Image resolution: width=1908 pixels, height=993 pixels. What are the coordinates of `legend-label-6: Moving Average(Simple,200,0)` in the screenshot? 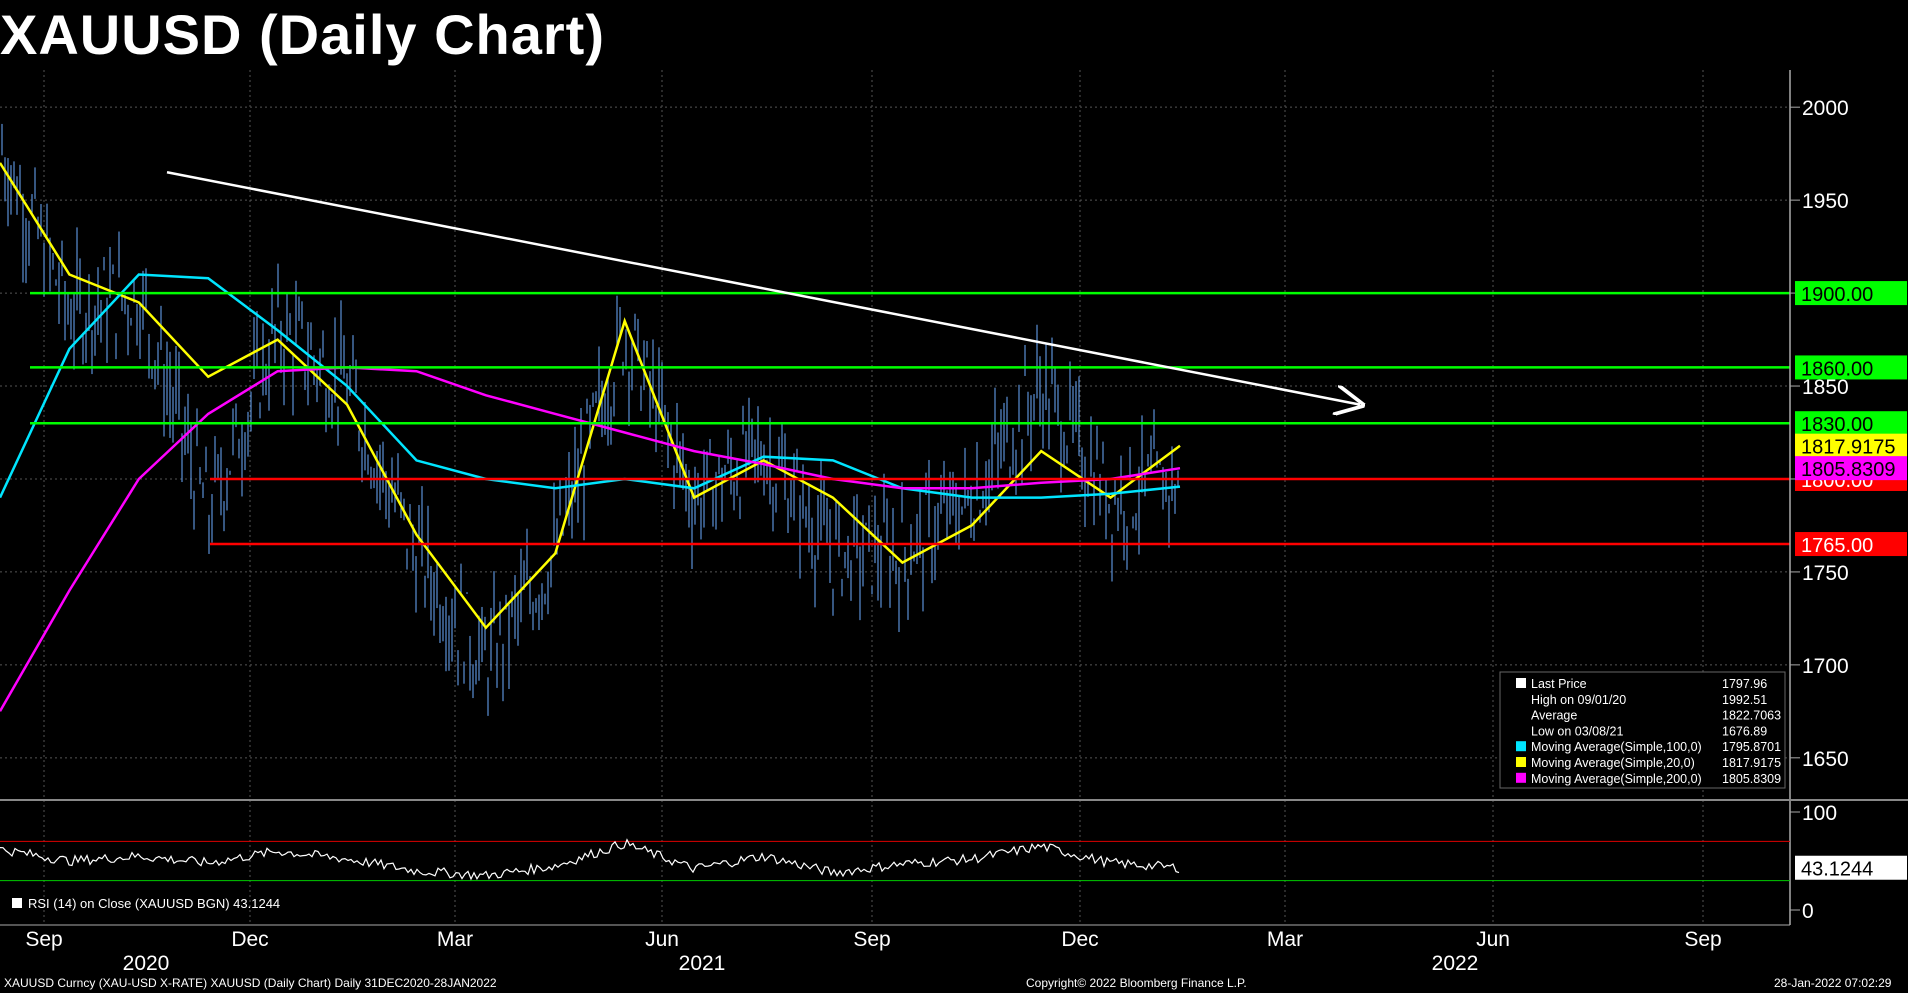 It's located at (1616, 779).